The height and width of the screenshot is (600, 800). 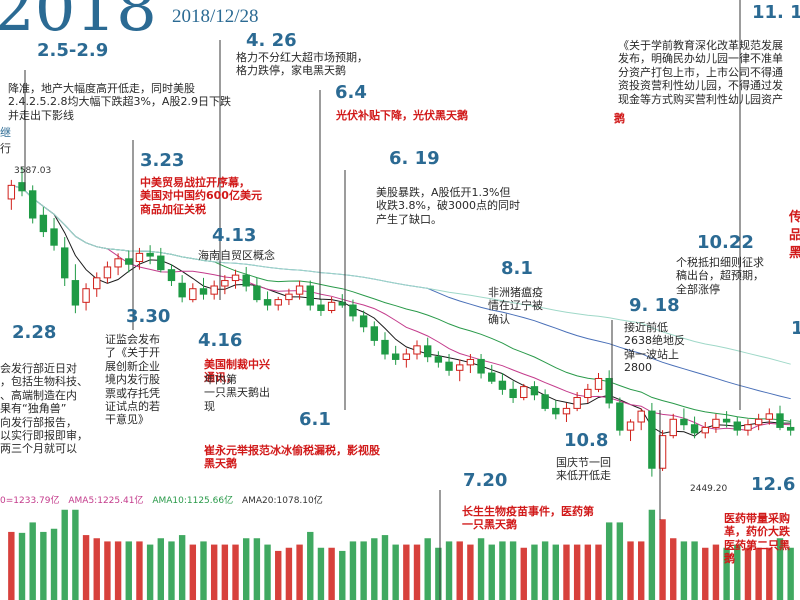 What do you see at coordinates (709, 489) in the screenshot?
I see `price-low-label: 2449.20` at bounding box center [709, 489].